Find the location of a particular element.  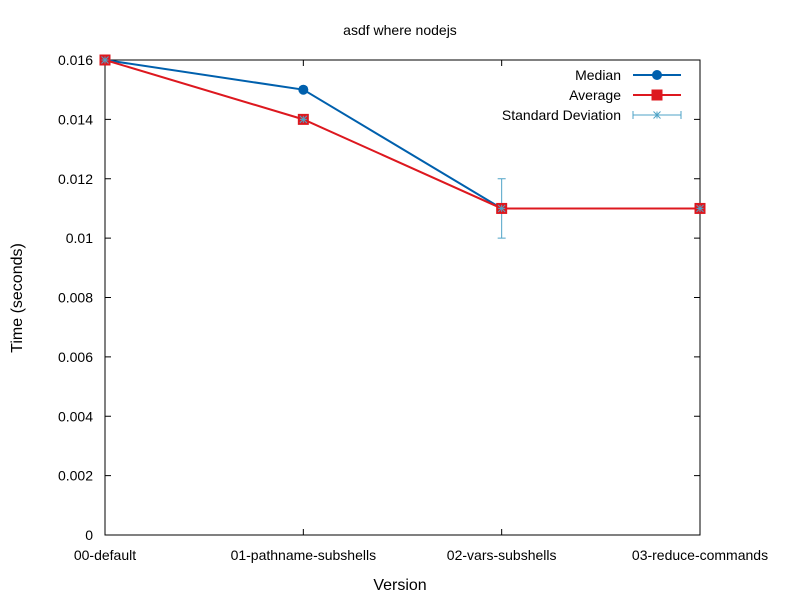

x-tick-label: 00-default is located at coordinates (105, 555).